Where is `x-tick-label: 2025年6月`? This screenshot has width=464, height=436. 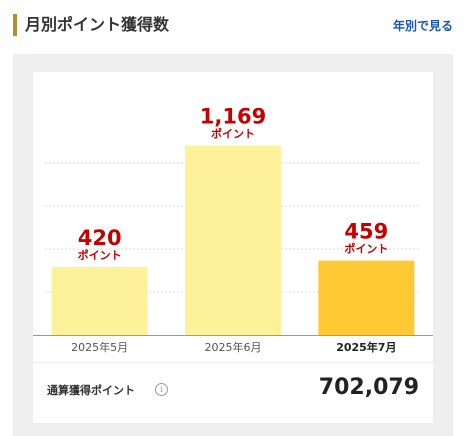
x-tick-label: 2025年6月 is located at coordinates (233, 347).